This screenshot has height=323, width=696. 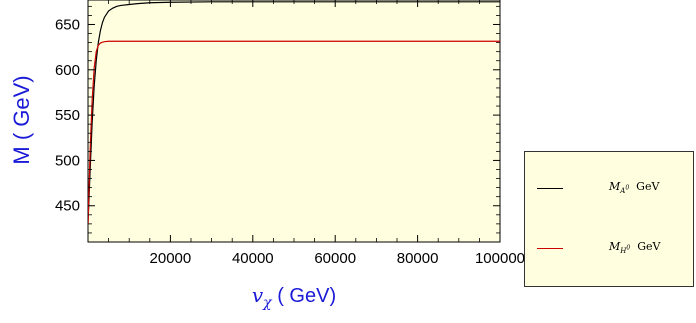 What do you see at coordinates (67, 24) in the screenshot?
I see `y-tick-label-4: 650` at bounding box center [67, 24].